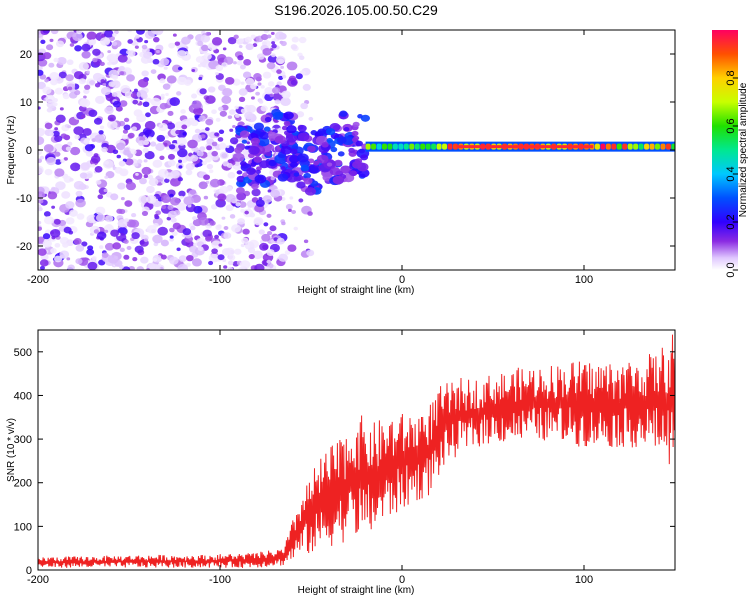 This screenshot has height=600, width=750. I want to click on colorbar-tick-label: 0.6, so click(731, 125).